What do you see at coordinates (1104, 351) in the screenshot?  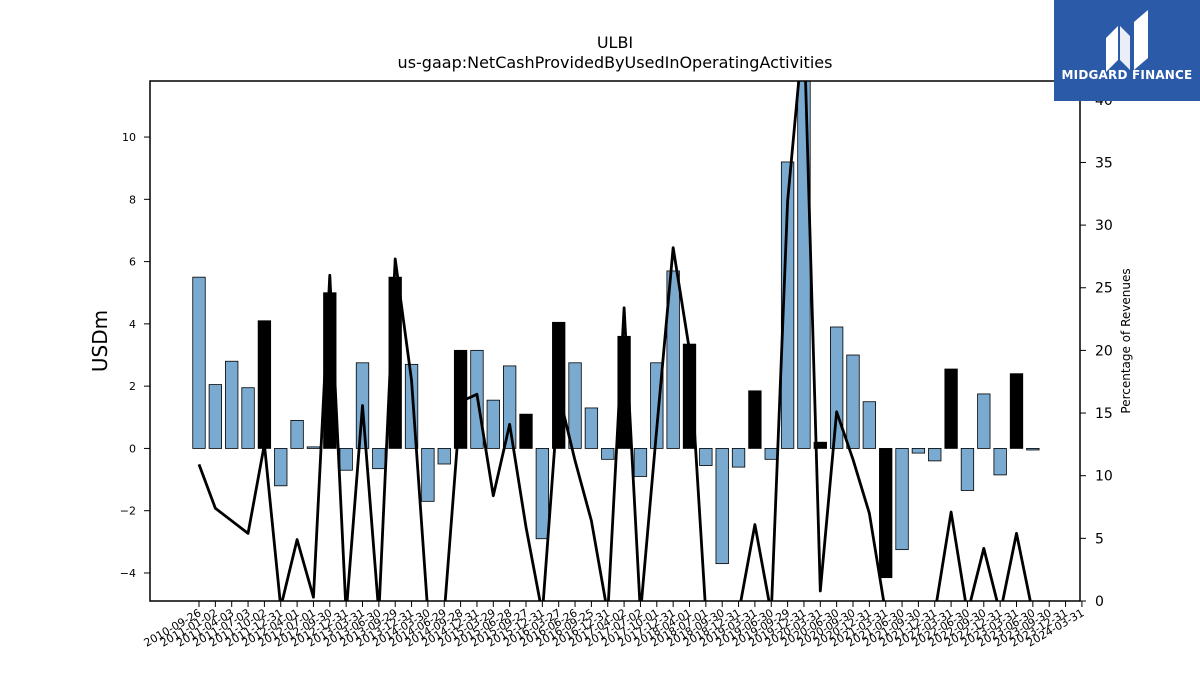 I see `y2-tick-label: 20` at bounding box center [1104, 351].